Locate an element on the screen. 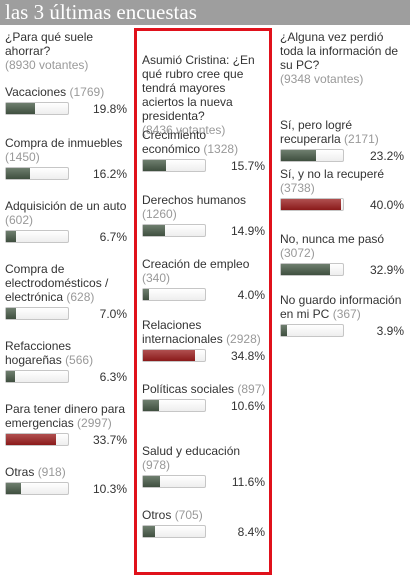 This screenshot has width=410, height=575. option-label: Creación de empleo (340) is located at coordinates (204, 271).